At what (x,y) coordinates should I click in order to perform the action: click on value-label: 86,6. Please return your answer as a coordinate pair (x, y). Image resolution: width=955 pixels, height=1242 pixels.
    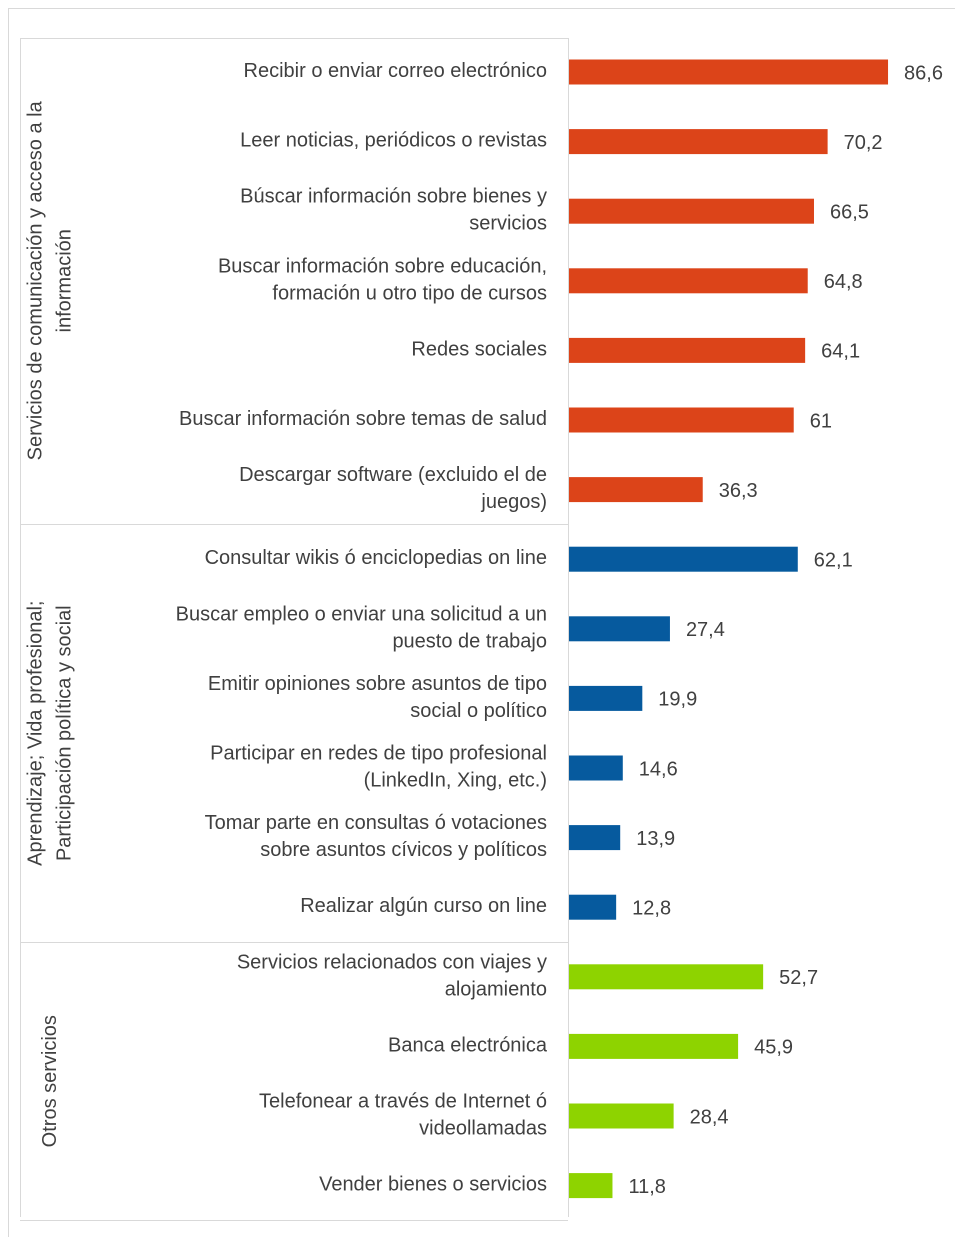
    Looking at the image, I should click on (923, 73).